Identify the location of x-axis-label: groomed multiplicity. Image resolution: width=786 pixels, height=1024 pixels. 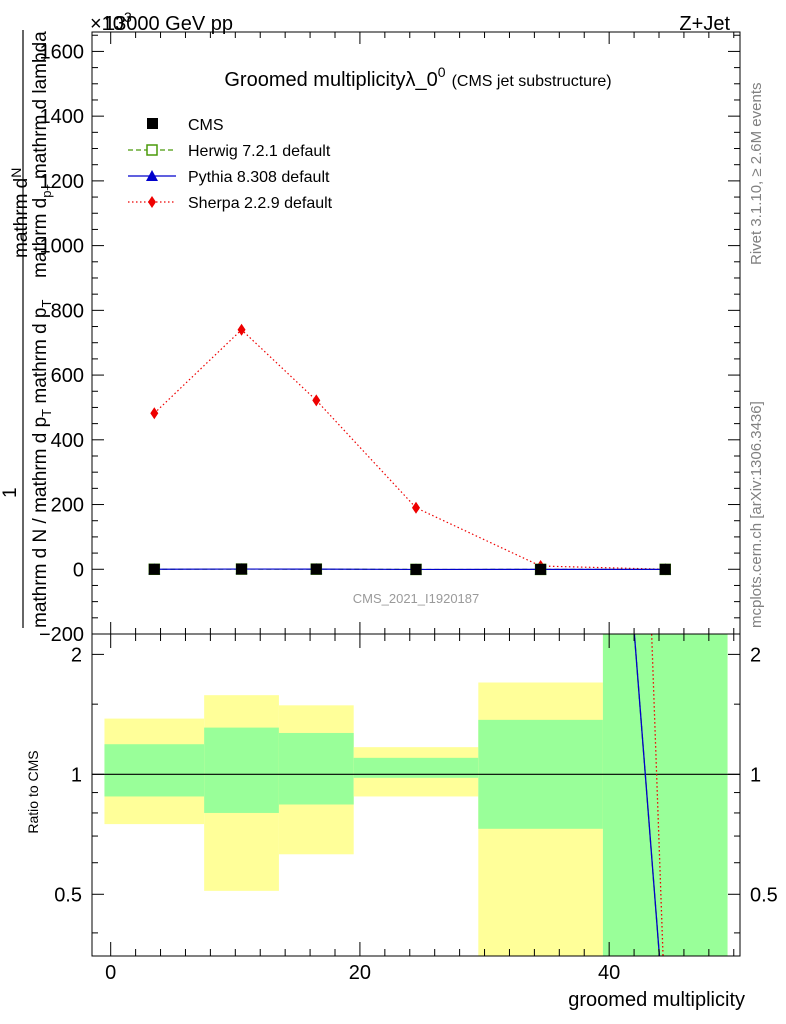
(656, 1000).